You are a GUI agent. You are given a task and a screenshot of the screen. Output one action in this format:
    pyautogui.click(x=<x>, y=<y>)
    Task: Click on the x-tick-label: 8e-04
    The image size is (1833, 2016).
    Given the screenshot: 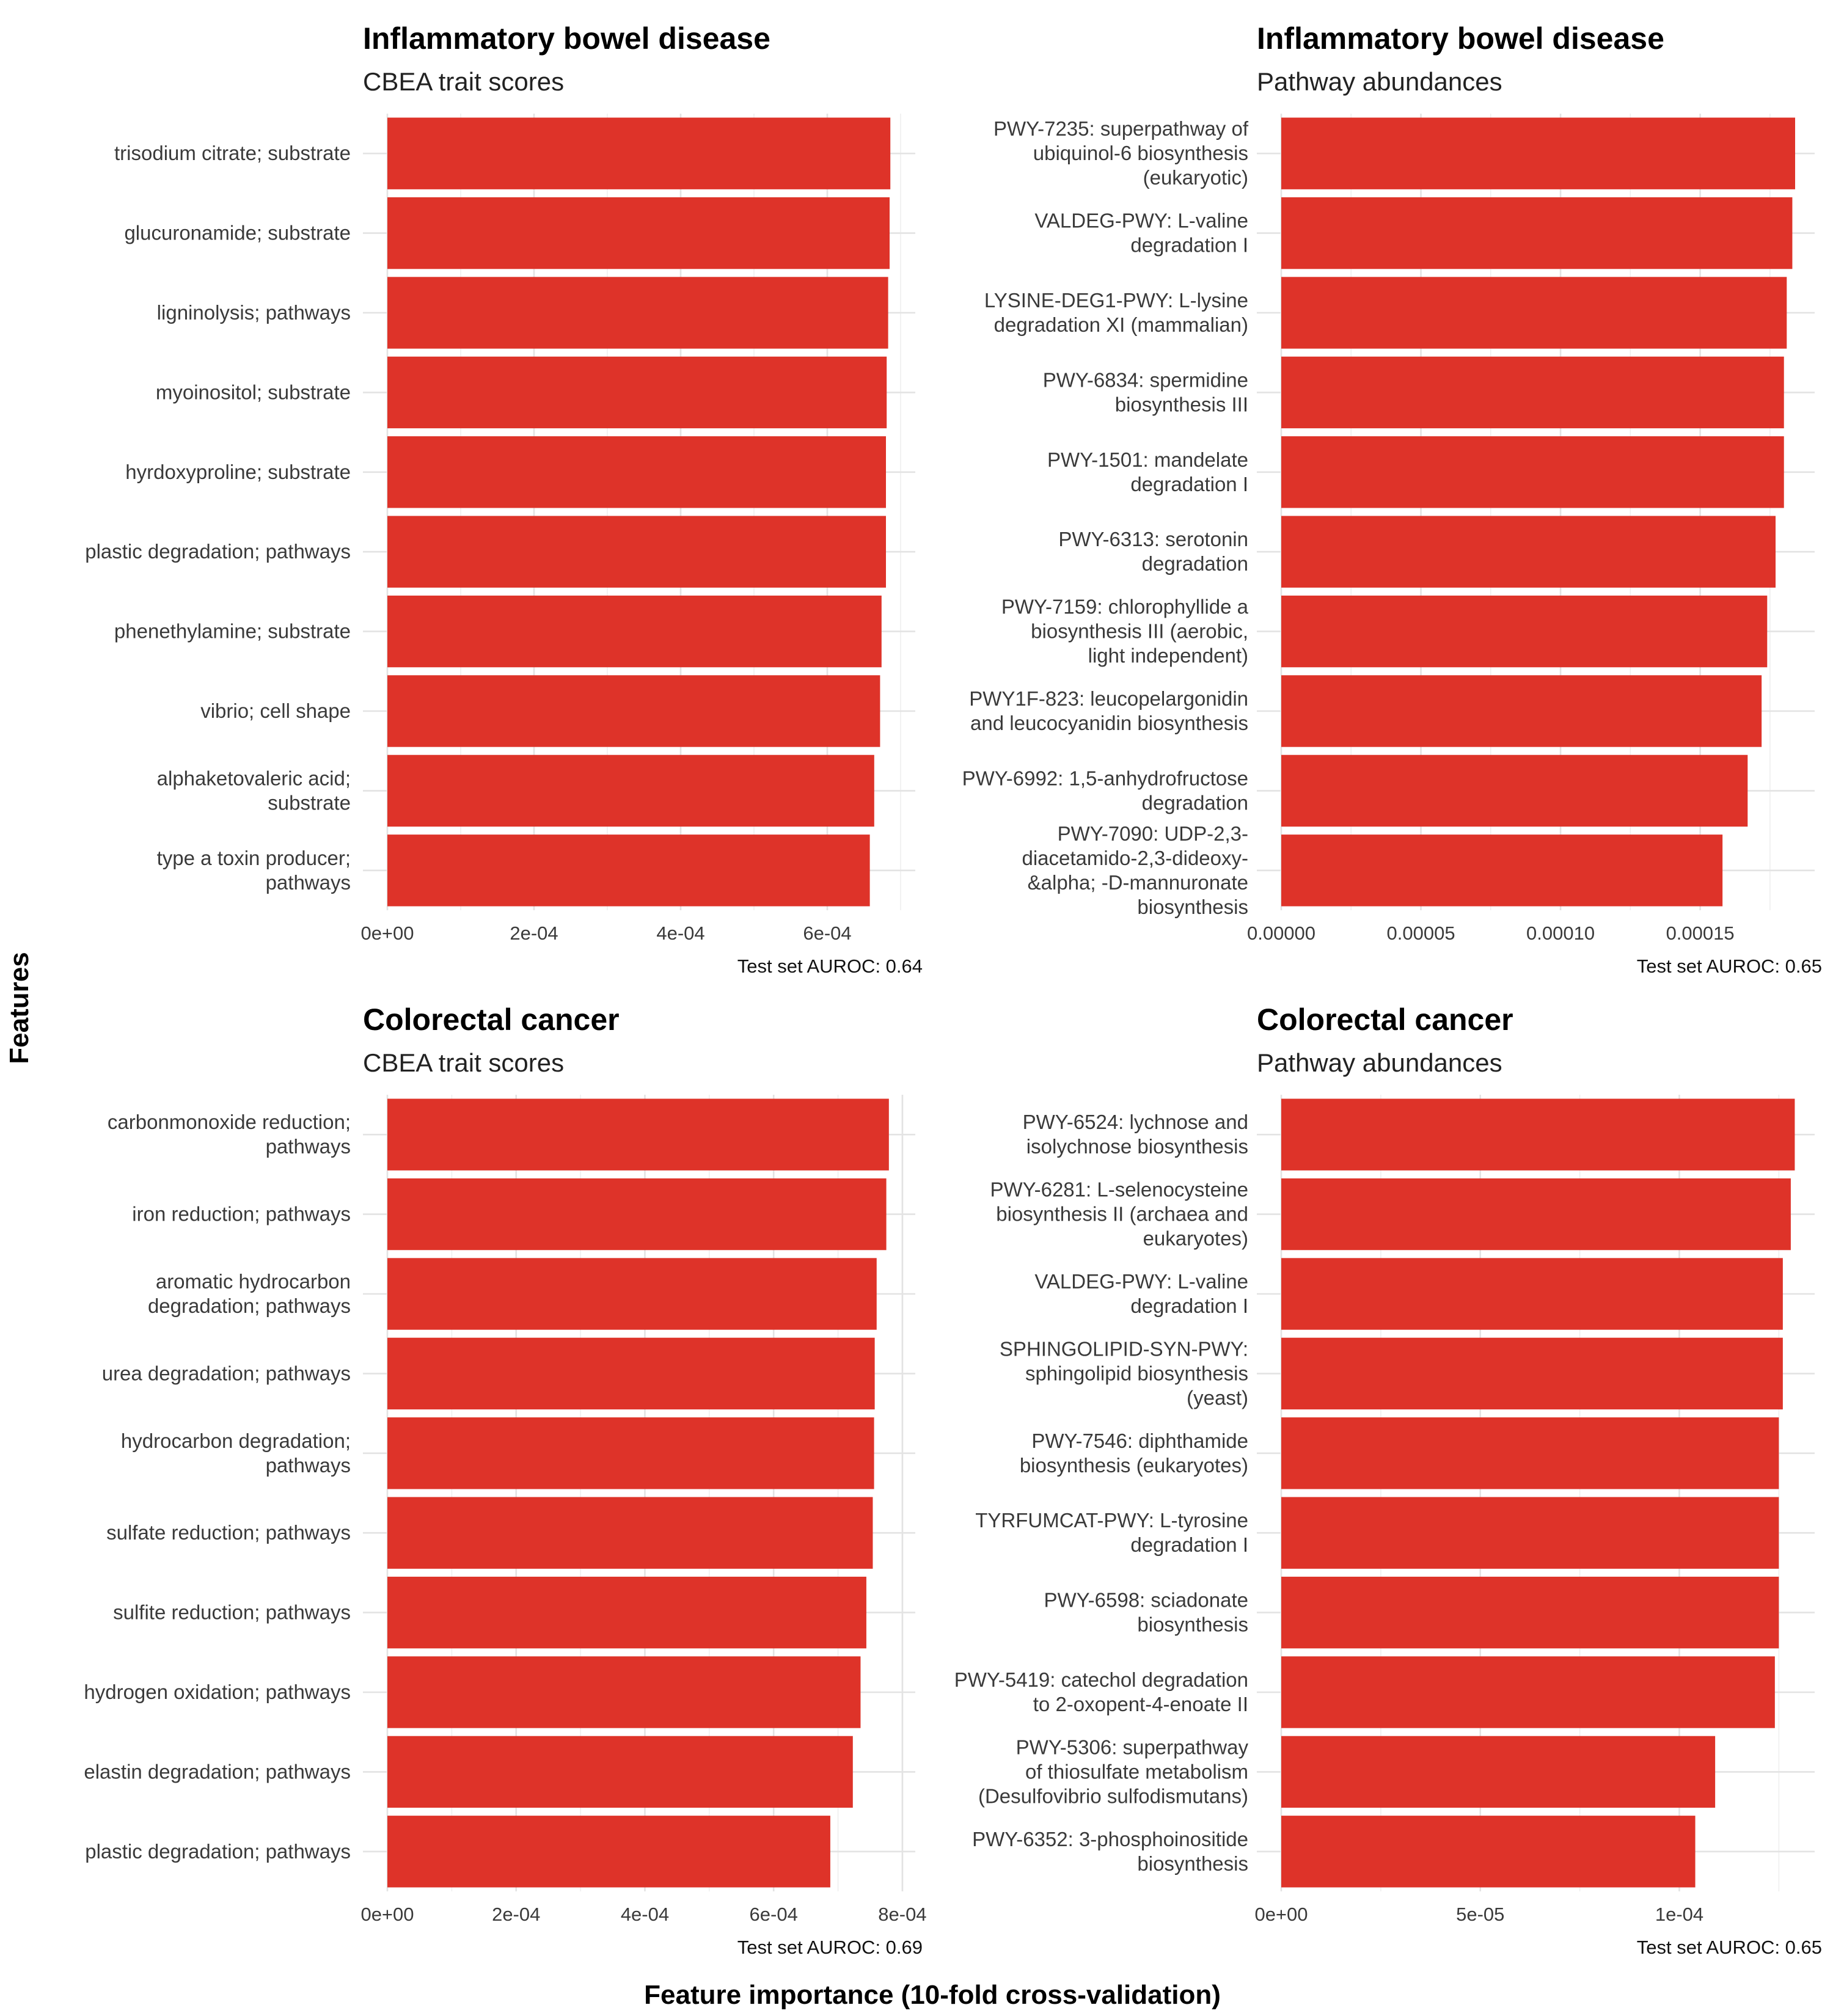 What is the action you would take?
    pyautogui.click(x=902, y=1914)
    